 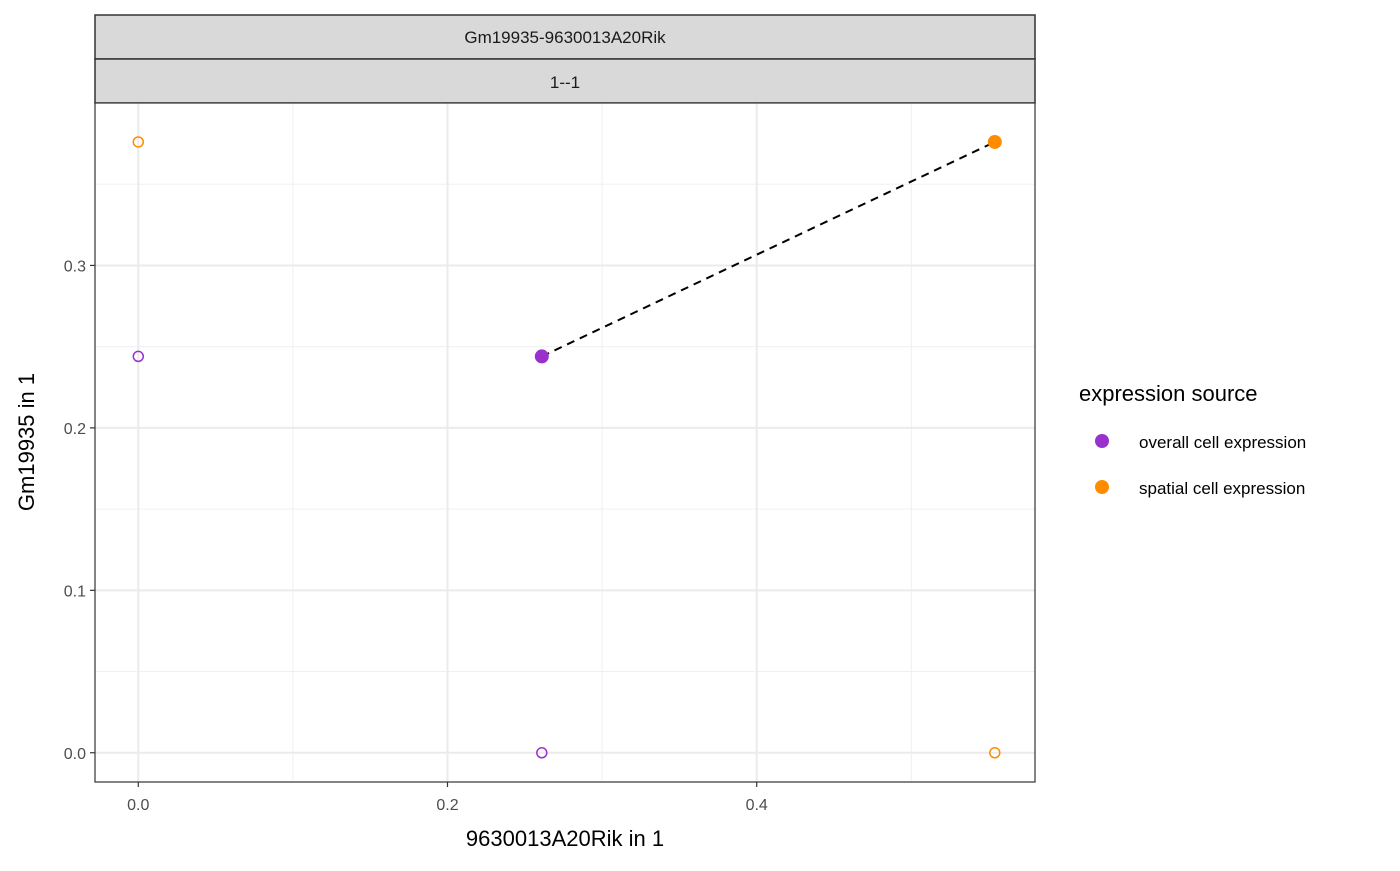 I want to click on facet-strip-top-label: Gm19935-9630013A20Rik, so click(x=565, y=37).